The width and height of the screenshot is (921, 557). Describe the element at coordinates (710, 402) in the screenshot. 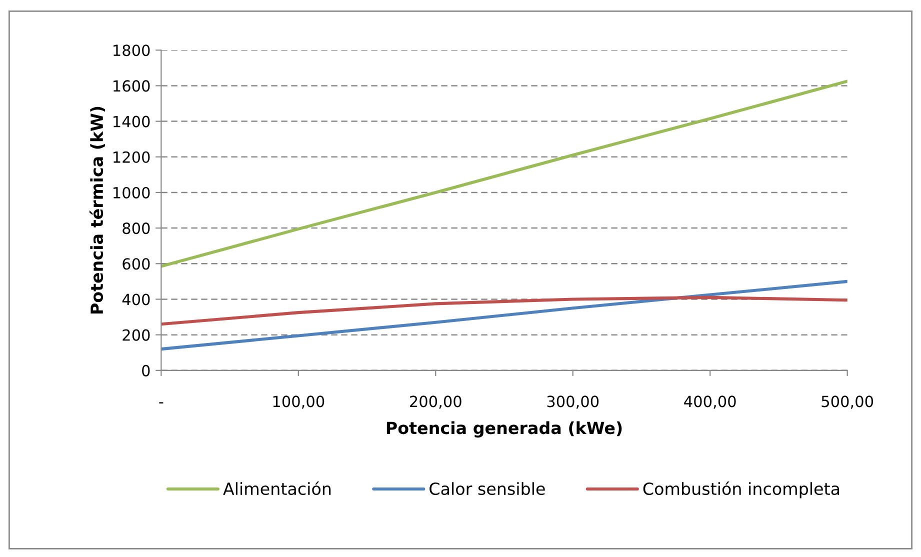

I see `x-tick-label: 400,00` at that location.